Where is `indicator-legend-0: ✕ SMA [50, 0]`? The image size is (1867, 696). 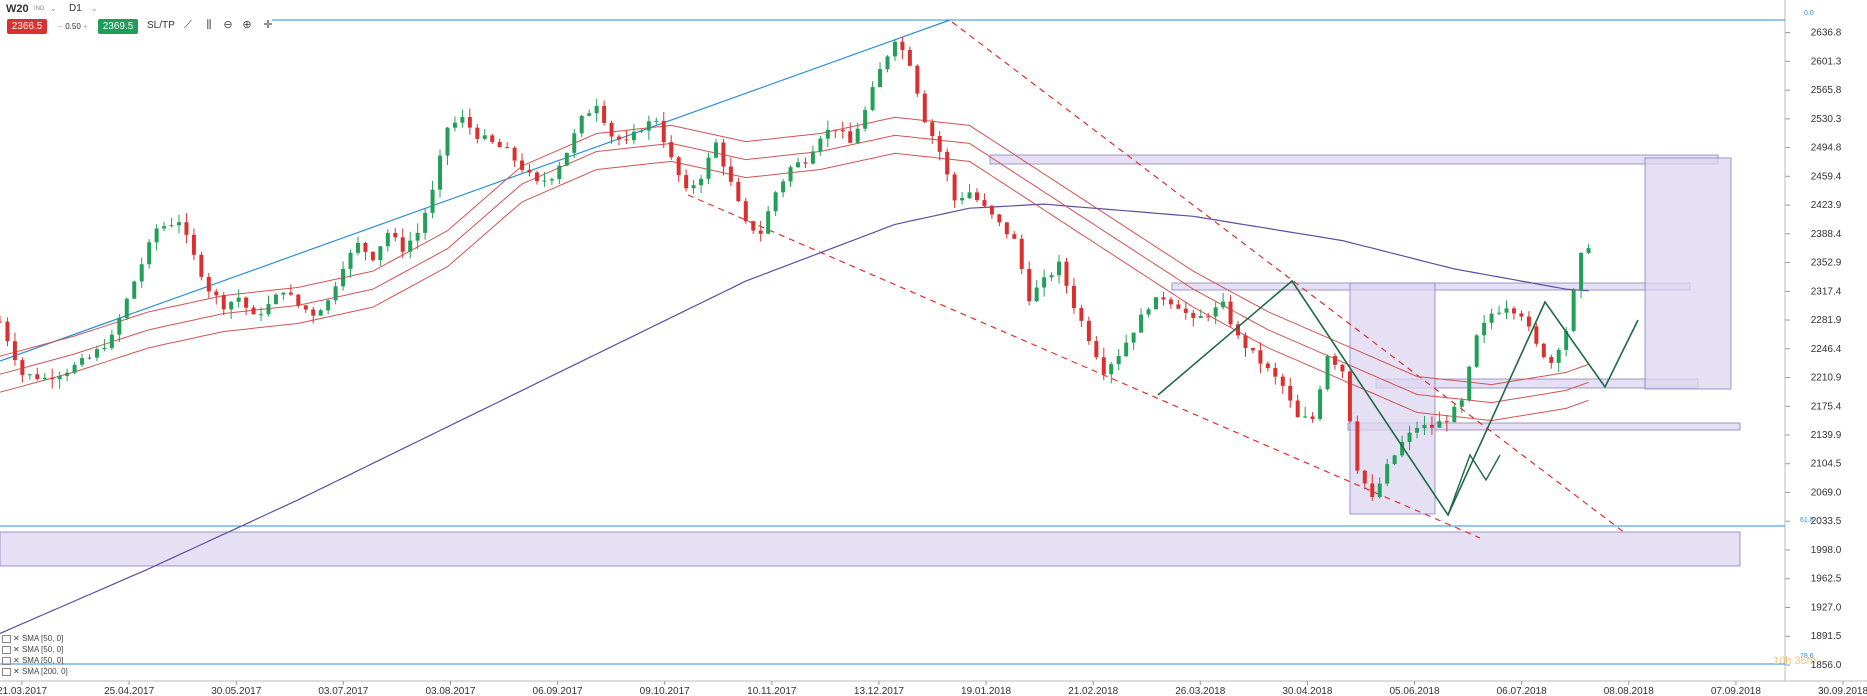
indicator-legend-0: ✕ SMA [50, 0] is located at coordinates (32, 638).